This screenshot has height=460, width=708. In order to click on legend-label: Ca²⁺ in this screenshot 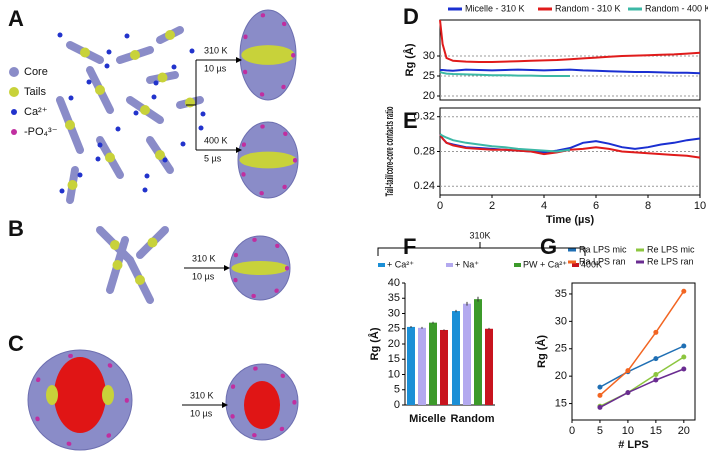, I will do `click(36, 112)`.